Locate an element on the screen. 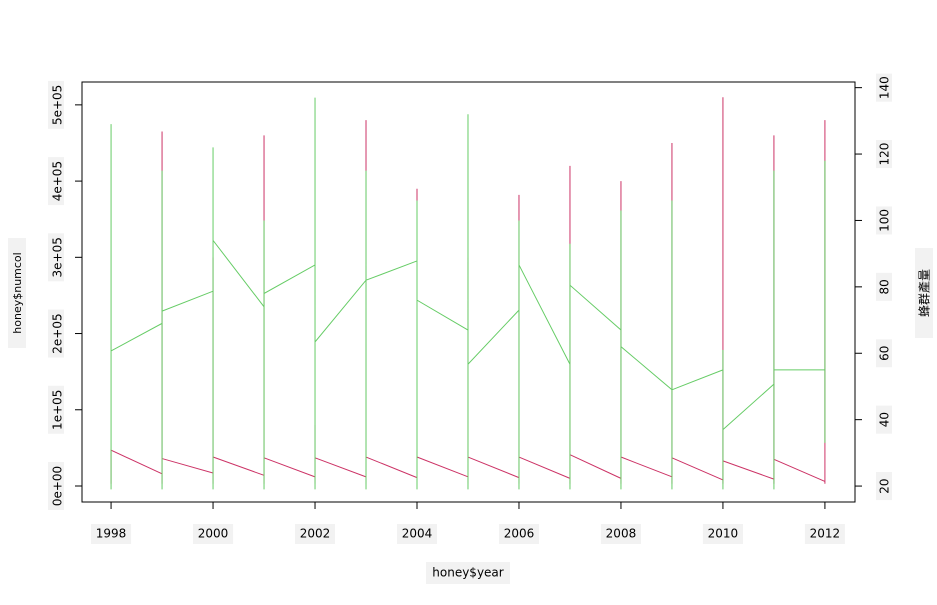 The width and height of the screenshot is (937, 605). y-tick-label: 5e+05 is located at coordinates (58, 105).